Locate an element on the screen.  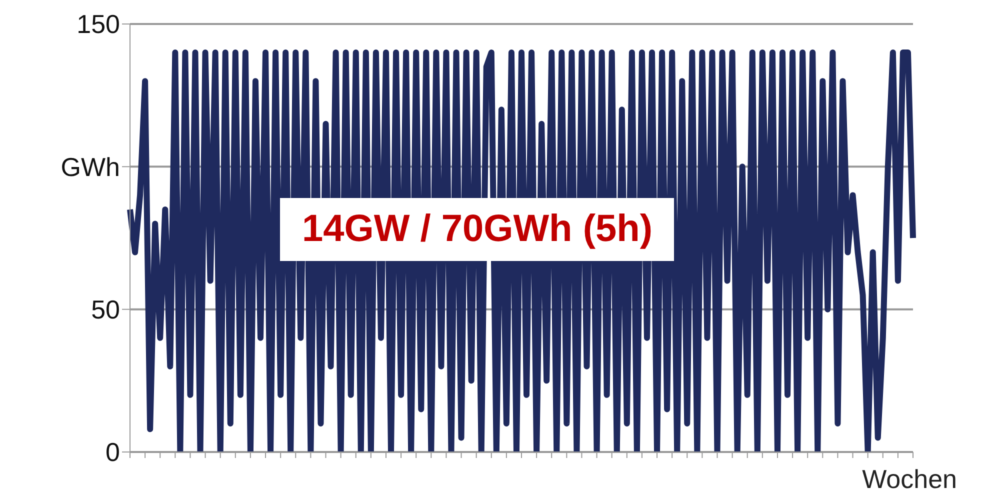
y-tick-label: 0 is located at coordinates (113, 452).